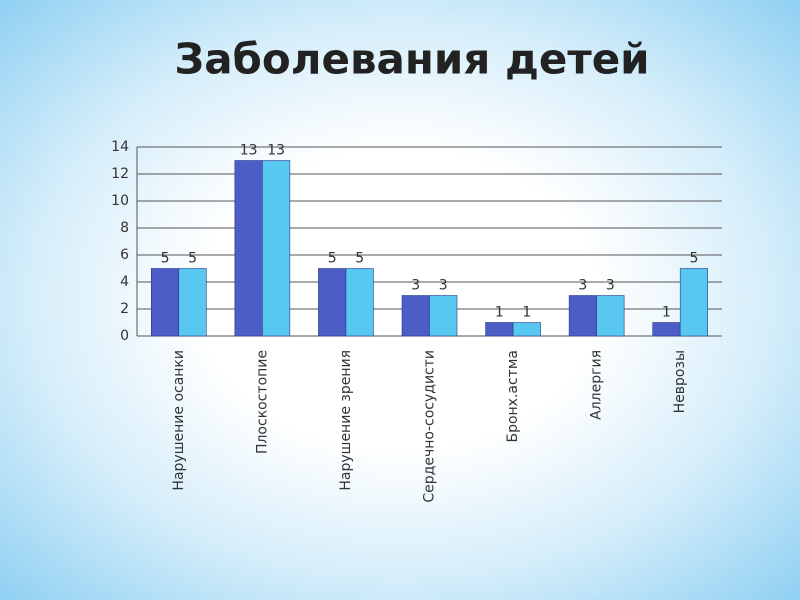 This screenshot has width=800, height=600. What do you see at coordinates (120, 201) in the screenshot?
I see `y-tick-label: 10` at bounding box center [120, 201].